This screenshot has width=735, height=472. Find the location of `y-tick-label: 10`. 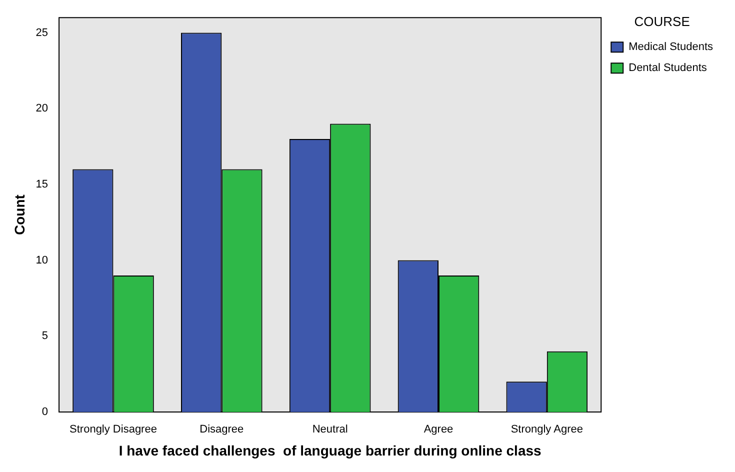

y-tick-label: 10 is located at coordinates (42, 260).